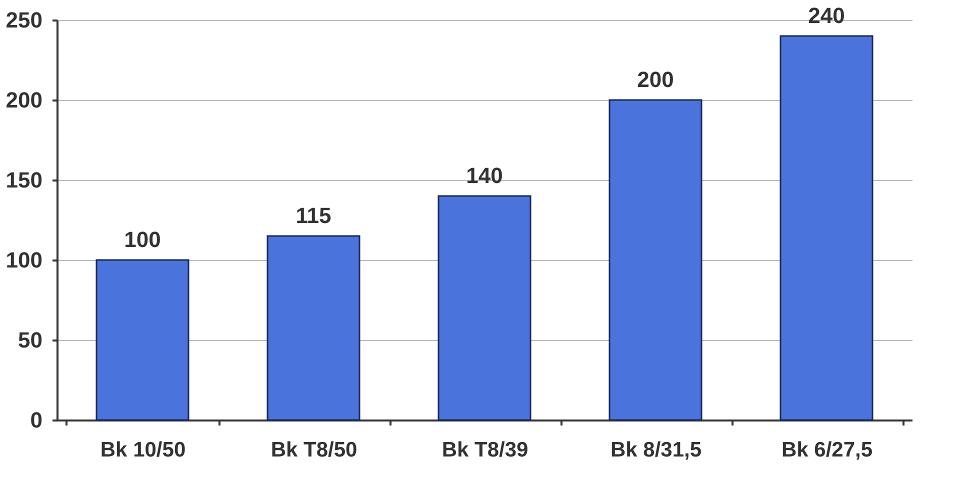  What do you see at coordinates (656, 450) in the screenshot?
I see `x-tick-label: Bk 8/31,5` at bounding box center [656, 450].